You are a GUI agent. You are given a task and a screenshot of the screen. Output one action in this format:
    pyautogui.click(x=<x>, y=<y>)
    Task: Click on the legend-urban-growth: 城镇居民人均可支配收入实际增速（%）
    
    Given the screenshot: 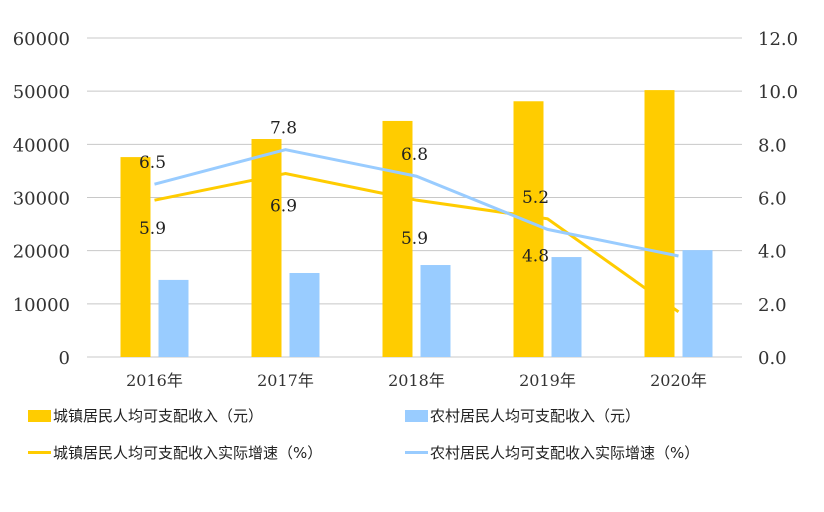 What is the action you would take?
    pyautogui.click(x=175, y=452)
    